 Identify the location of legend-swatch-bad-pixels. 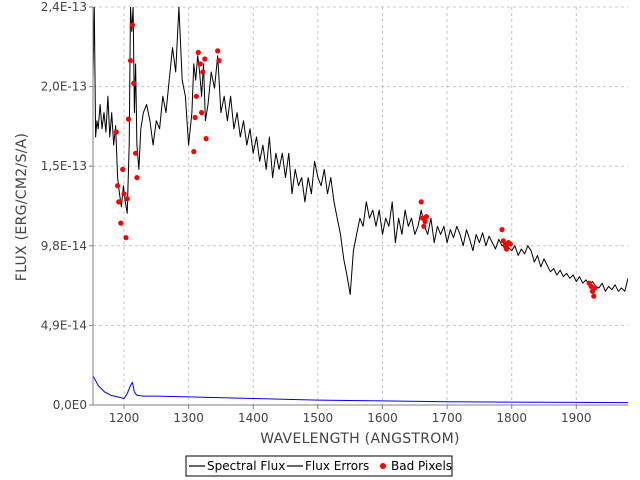
(383, 466).